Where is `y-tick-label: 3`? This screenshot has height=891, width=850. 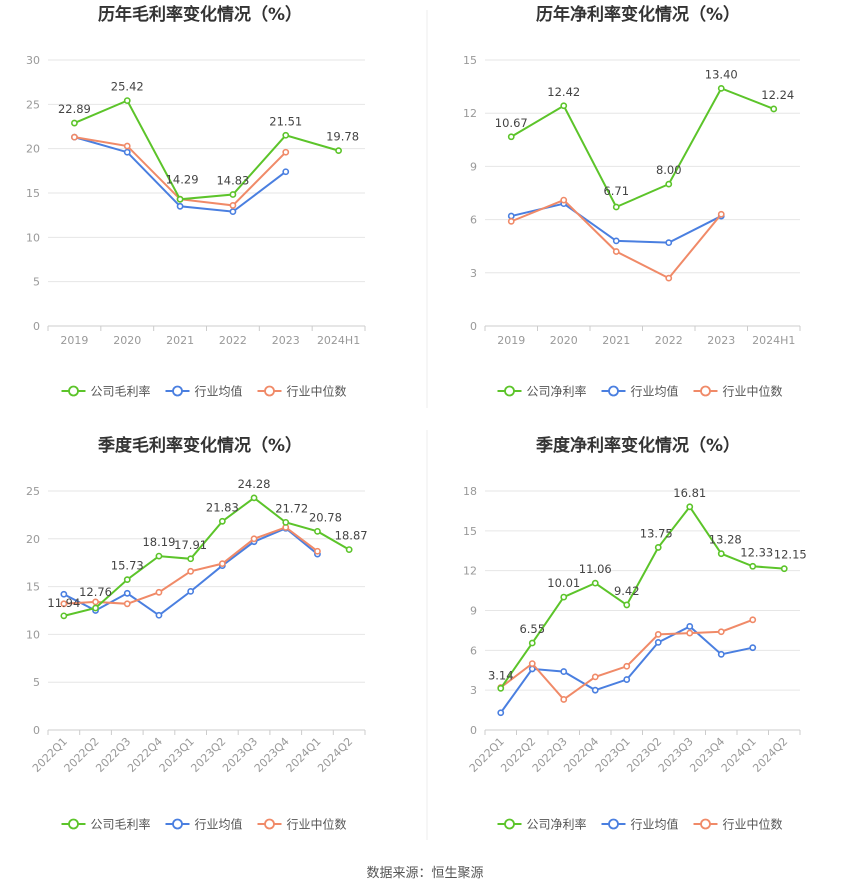
y-tick-label: 3 is located at coordinates (473, 690).